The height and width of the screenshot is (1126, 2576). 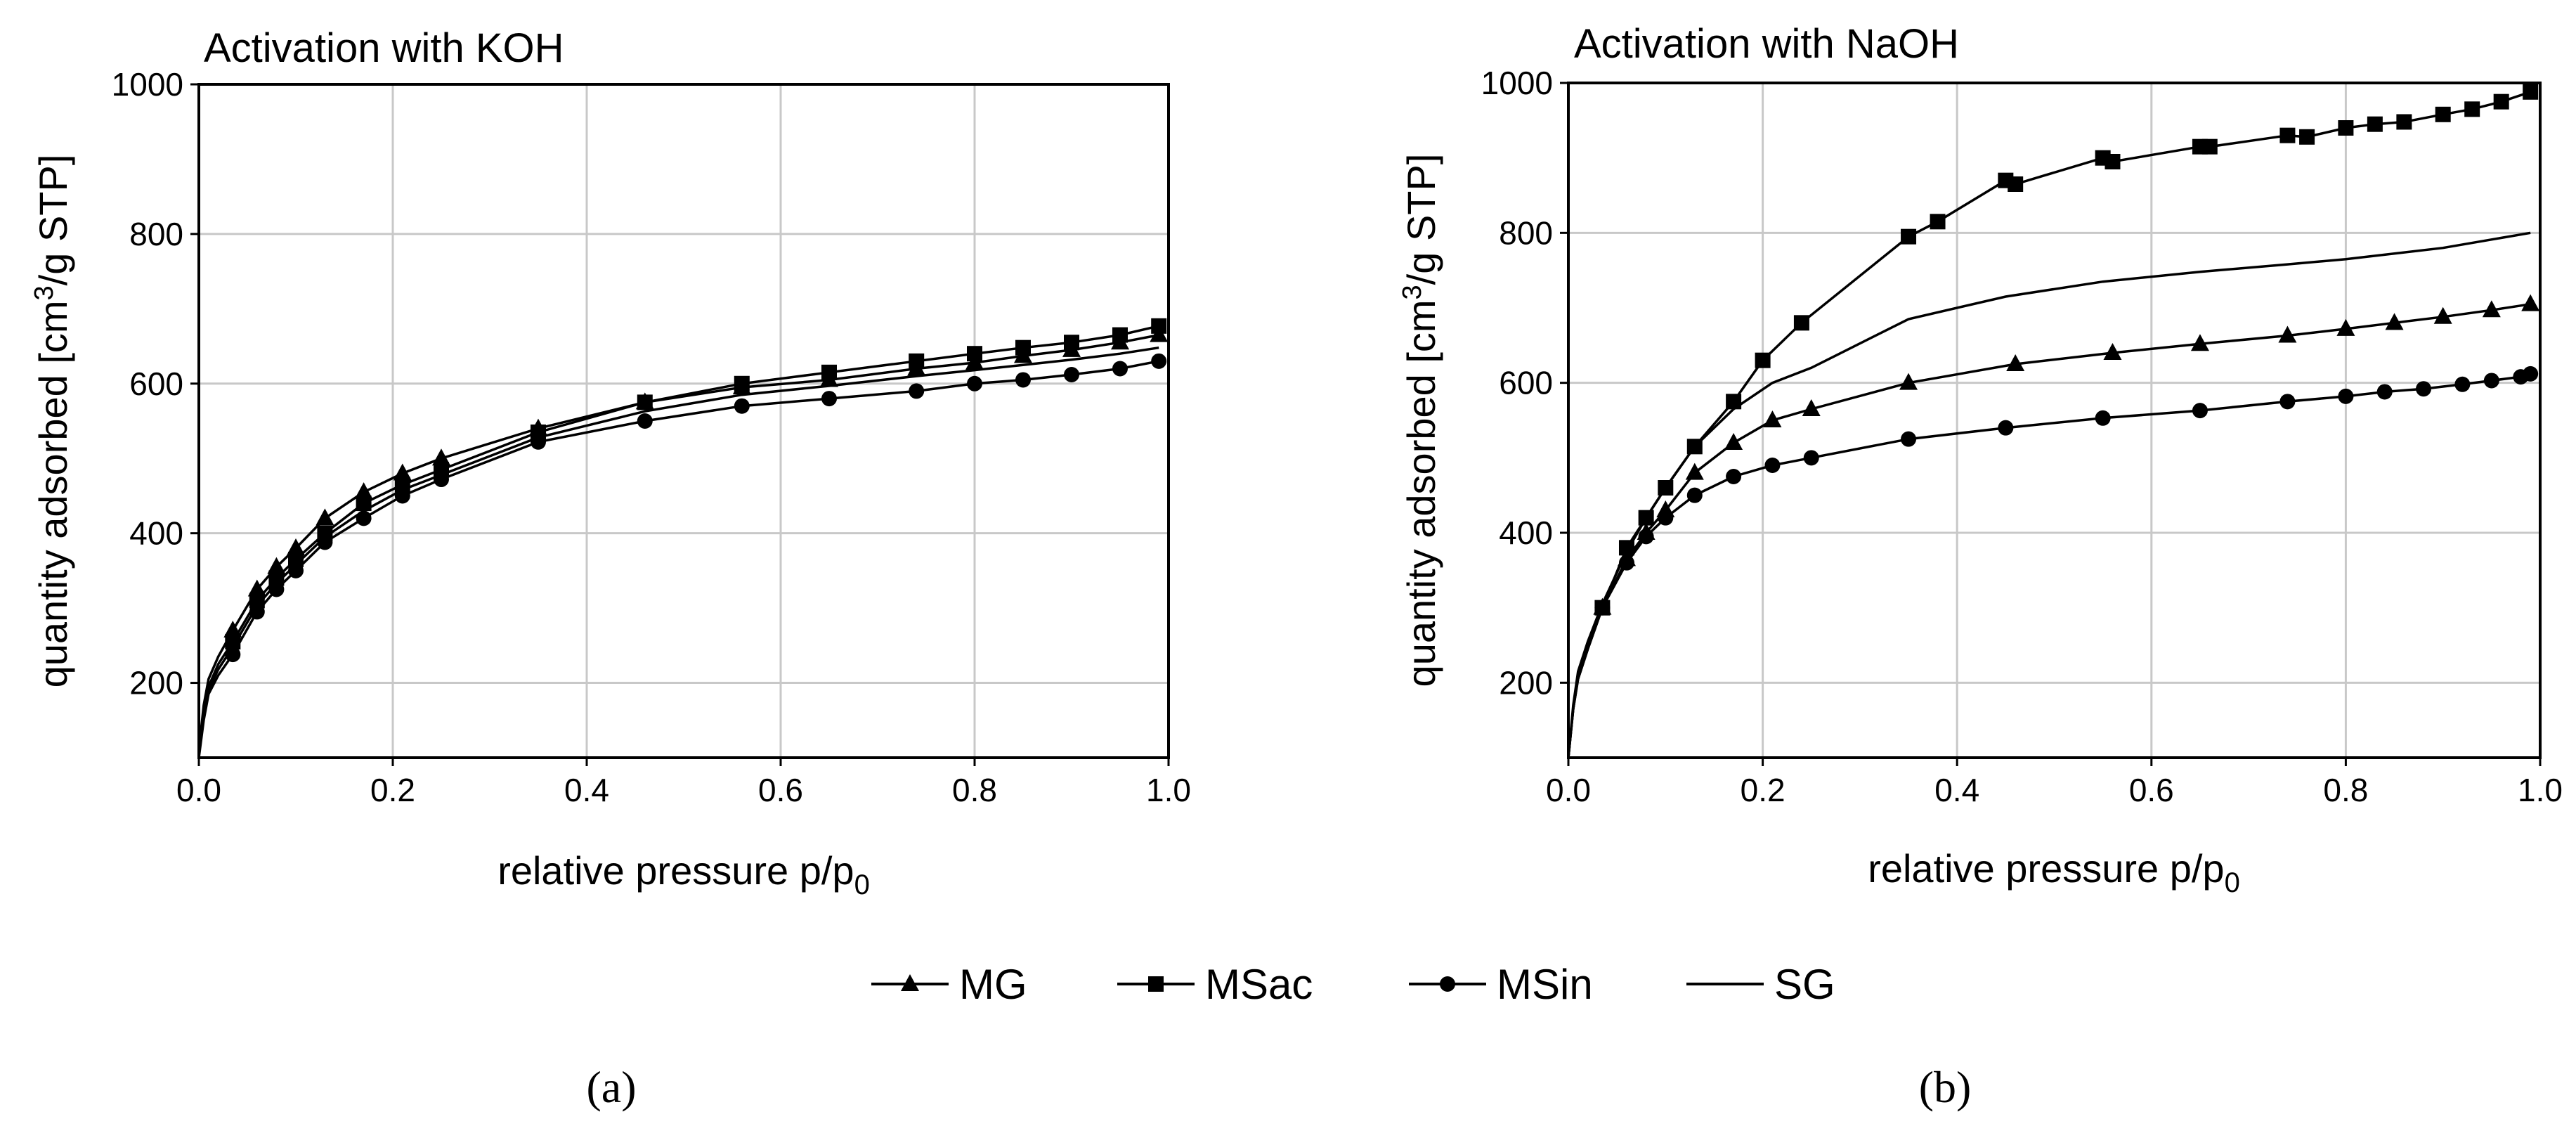 What do you see at coordinates (2049, 565) in the screenshot?
I see `series-line-msin` at bounding box center [2049, 565].